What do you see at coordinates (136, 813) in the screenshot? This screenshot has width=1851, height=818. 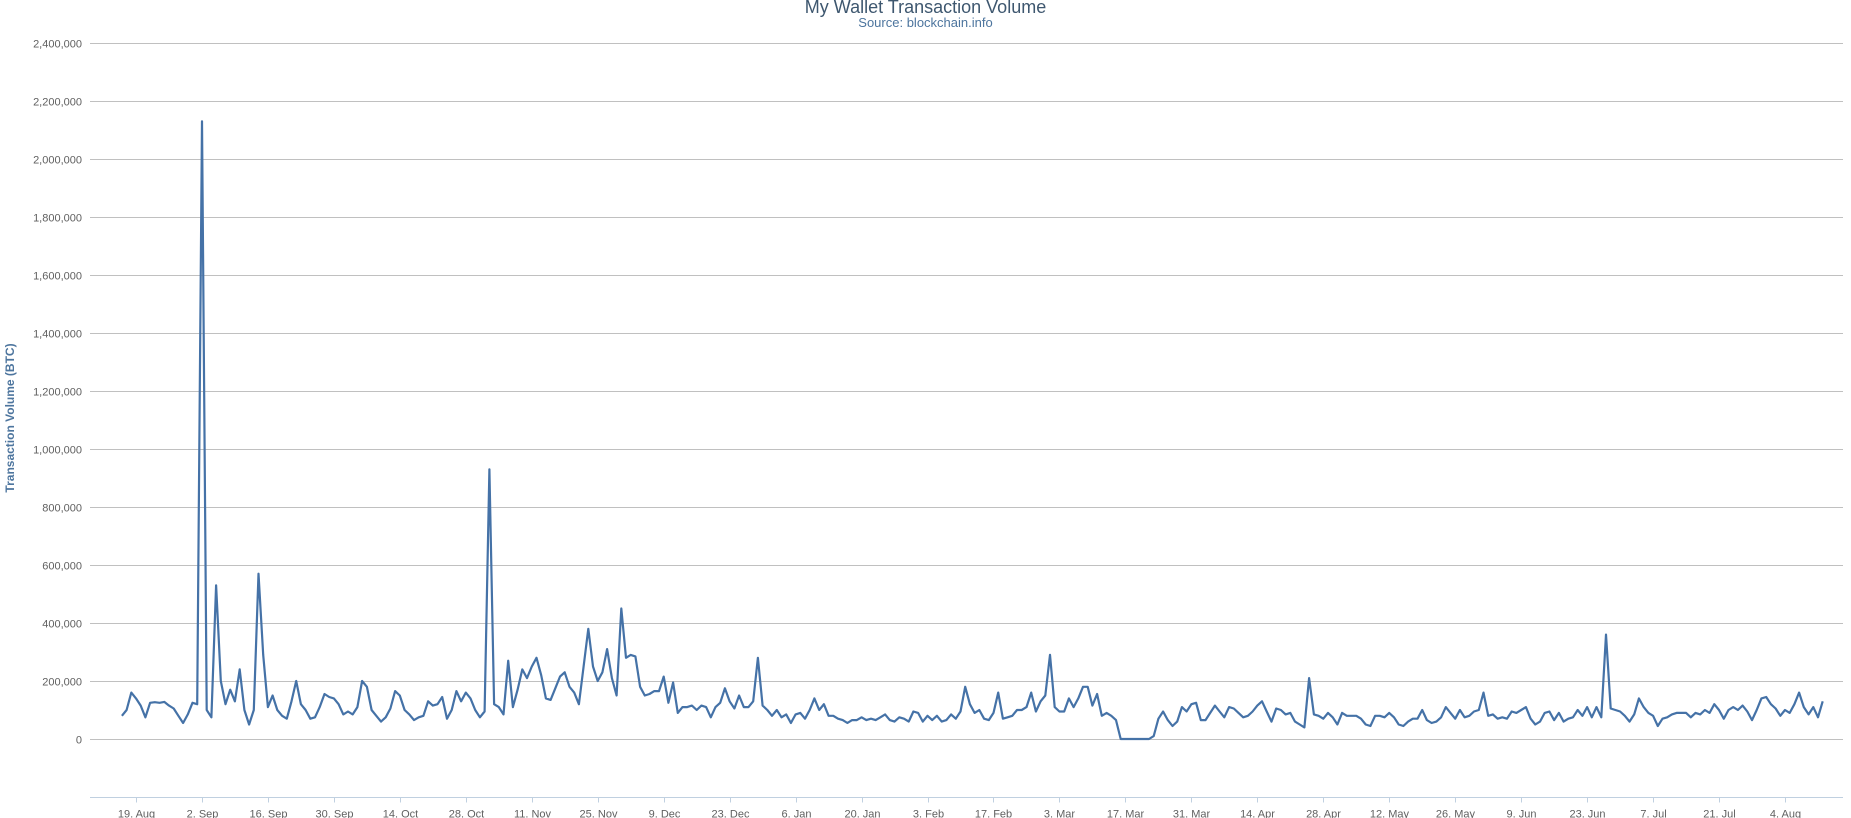 I see `x-tick-label: 19. Aug` at bounding box center [136, 813].